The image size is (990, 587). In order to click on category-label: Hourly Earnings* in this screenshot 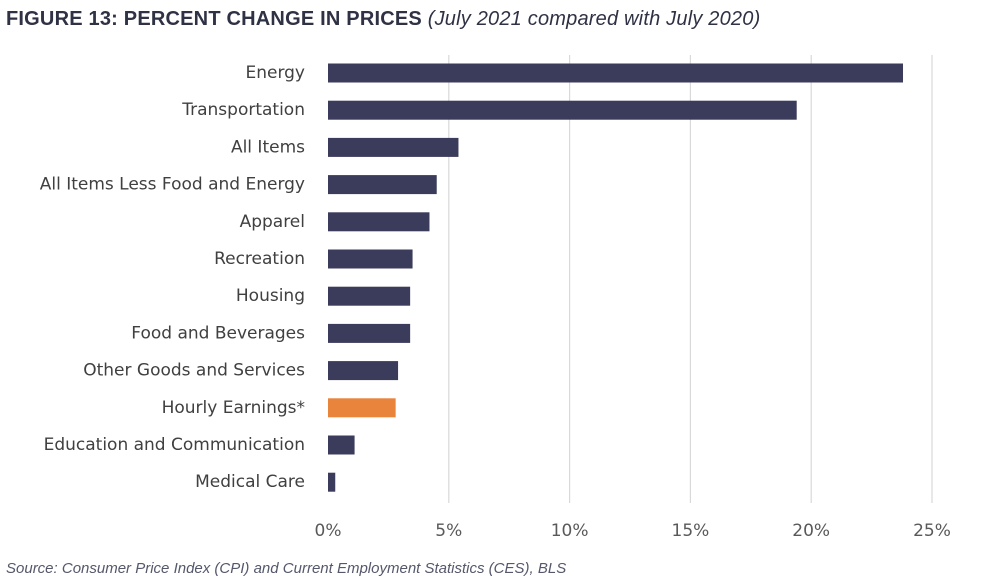, I will do `click(233, 408)`.